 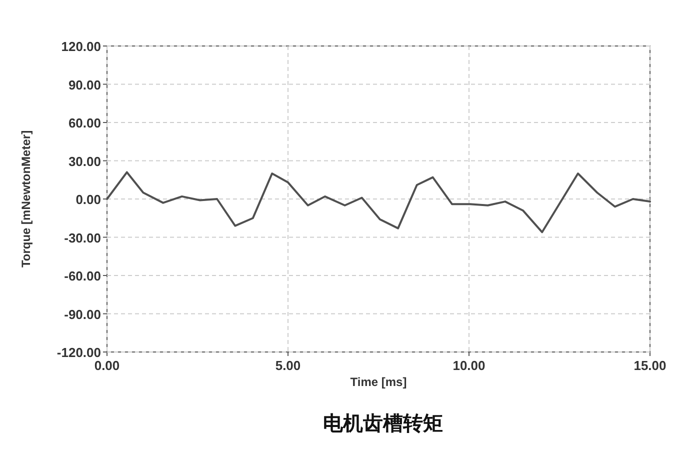 I want to click on y-tick-label: -30.00, so click(x=82, y=238).